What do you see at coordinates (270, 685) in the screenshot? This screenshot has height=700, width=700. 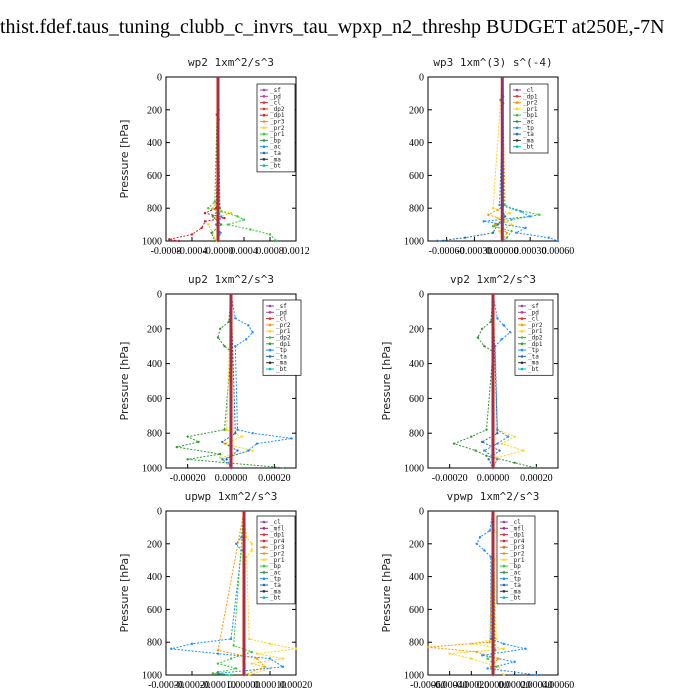 I see `x-tick-label: 0.00010` at bounding box center [270, 685].